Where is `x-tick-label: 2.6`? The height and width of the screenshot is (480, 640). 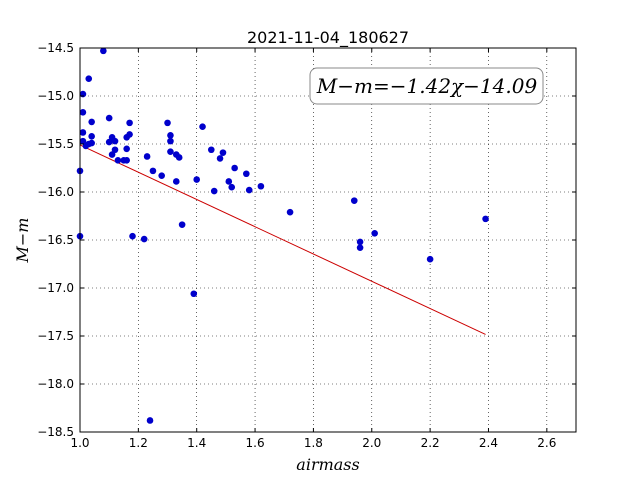
x-tick-label: 2.6 is located at coordinates (546, 443).